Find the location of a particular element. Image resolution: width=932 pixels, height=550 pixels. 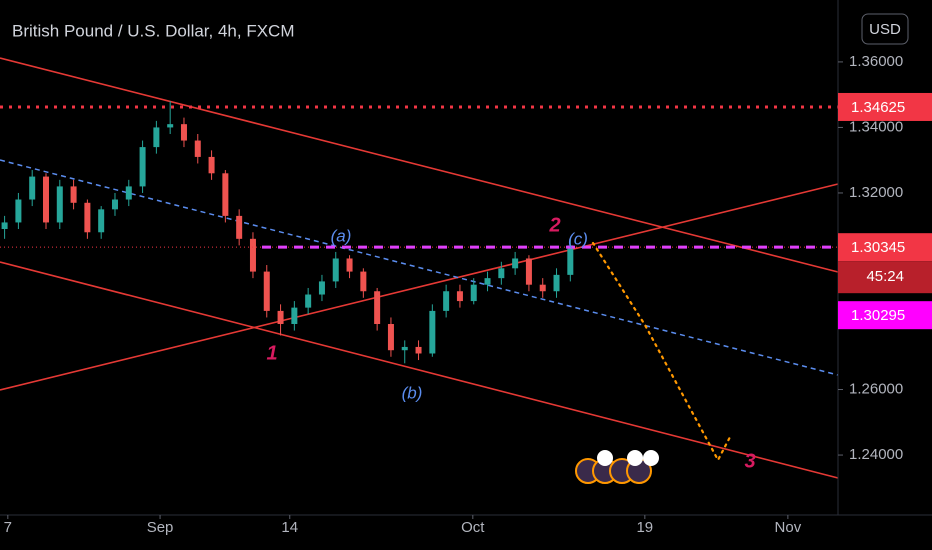

currency-button is located at coordinates (885, 29).